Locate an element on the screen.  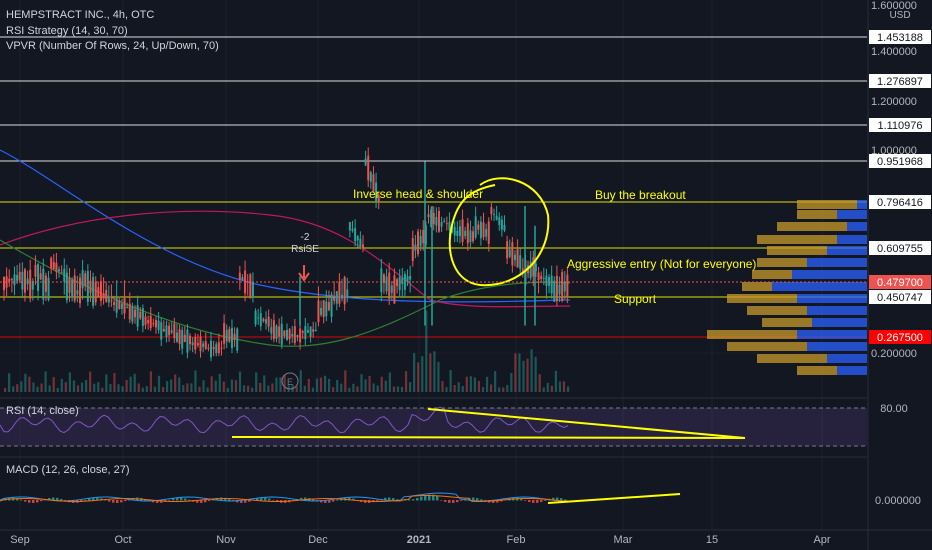
level-price-label: 0.609755 is located at coordinates (900, 249).